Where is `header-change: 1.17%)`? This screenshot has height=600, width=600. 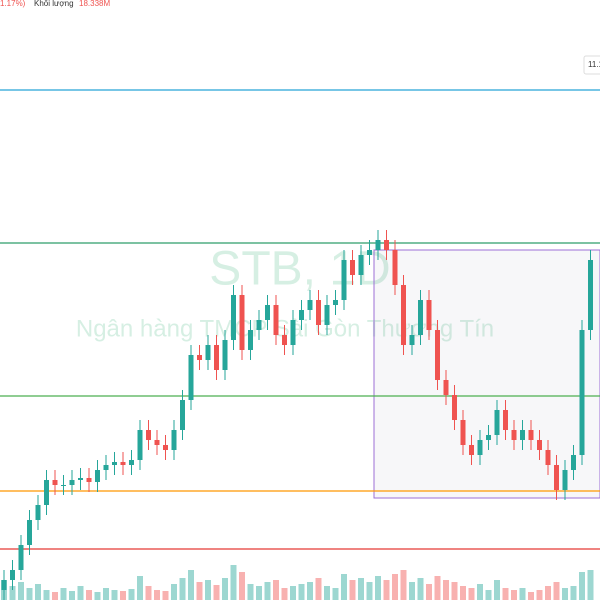
header-change: 1.17%) is located at coordinates (13, 4).